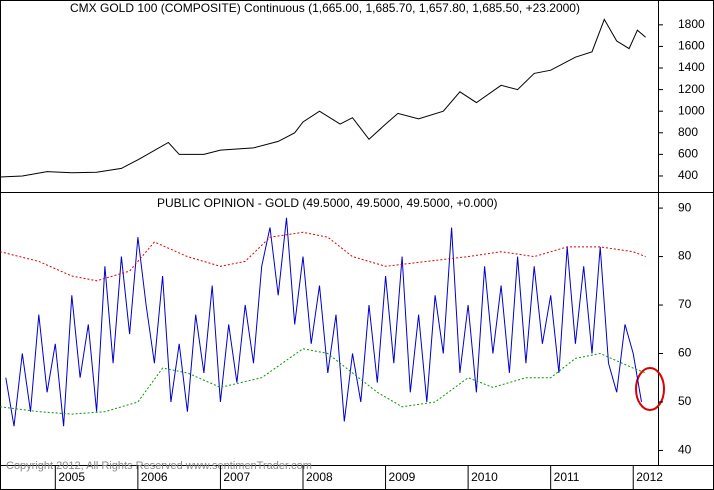 This screenshot has width=714, height=490. Describe the element at coordinates (685, 450) in the screenshot. I see `y-tick-label: 40` at that location.